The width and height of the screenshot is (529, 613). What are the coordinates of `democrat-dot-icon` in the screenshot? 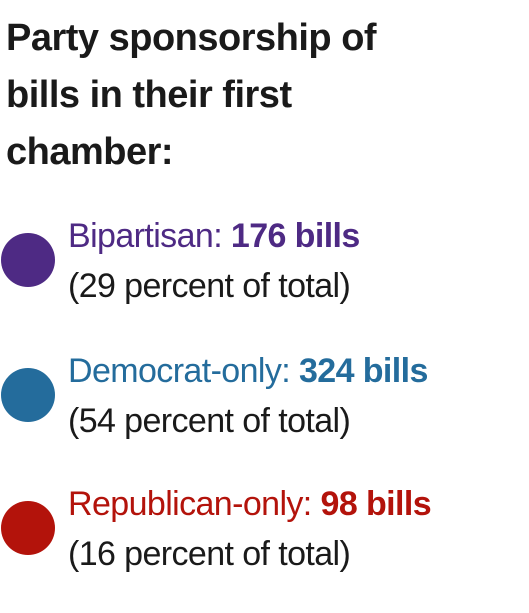 It's located at (28, 395).